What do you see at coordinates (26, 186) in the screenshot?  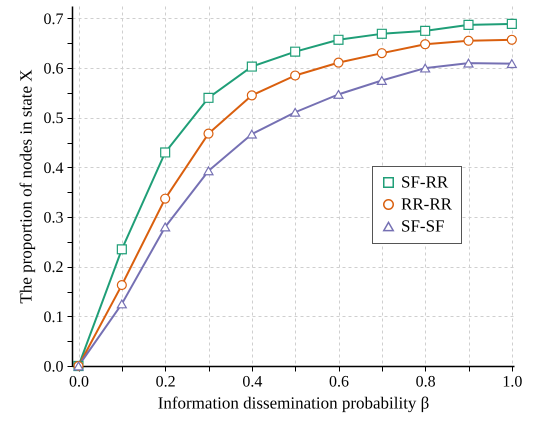 I see `y-axis-title: The proportion of nodes in state X` at bounding box center [26, 186].